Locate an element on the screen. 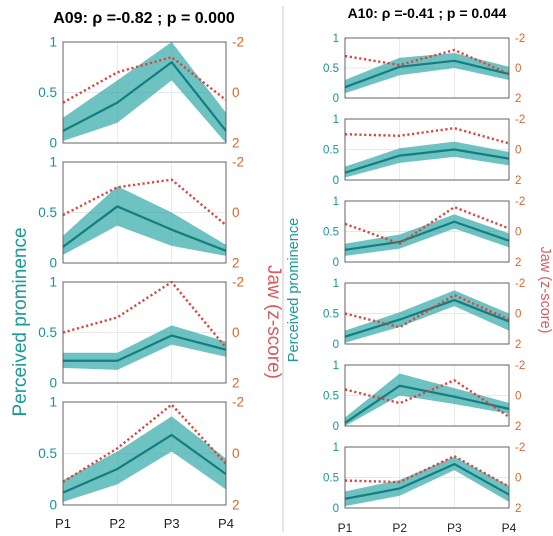 This screenshot has width=553, height=536. chart-title: A09: ρ =-0.82 ; p = 0.000 is located at coordinates (144, 18).